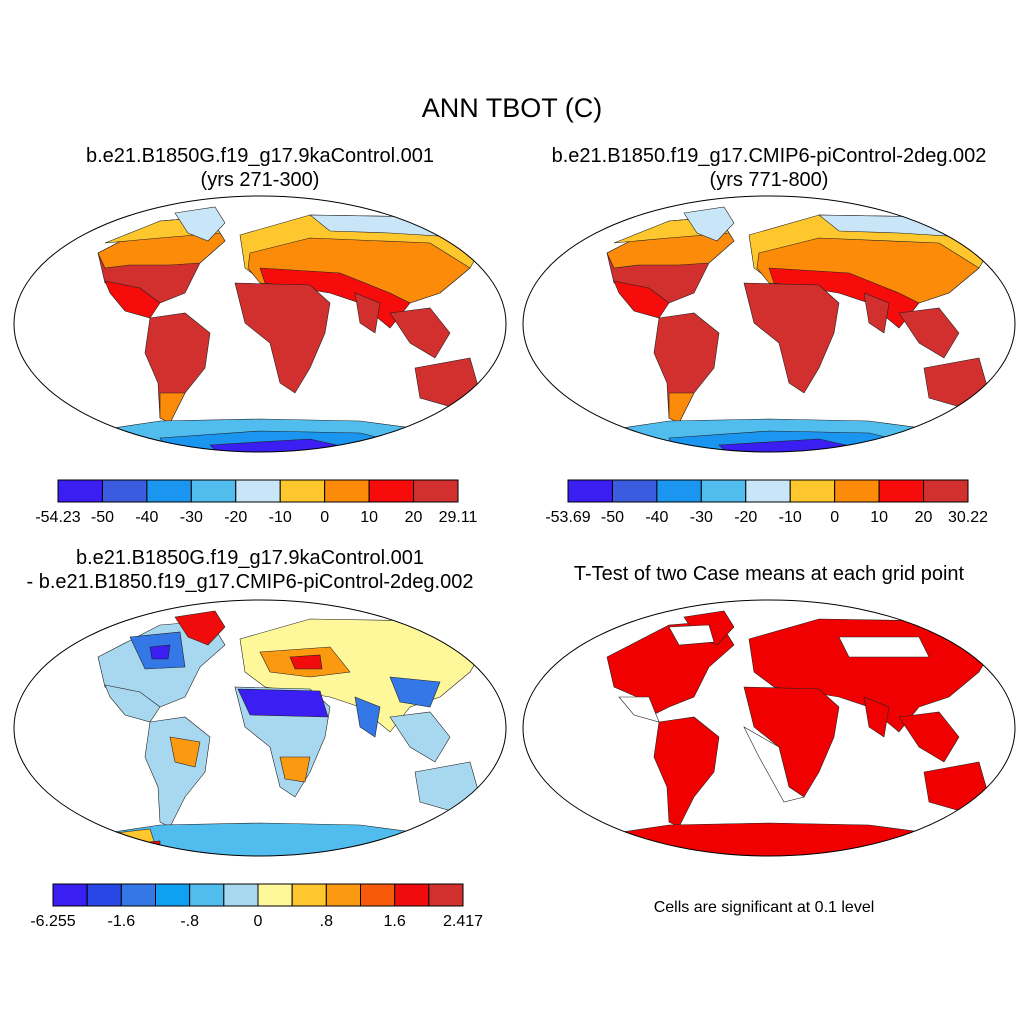 The width and height of the screenshot is (1024, 1024). What do you see at coordinates (691, 635) in the screenshot?
I see `insignificant-canada` at bounding box center [691, 635].